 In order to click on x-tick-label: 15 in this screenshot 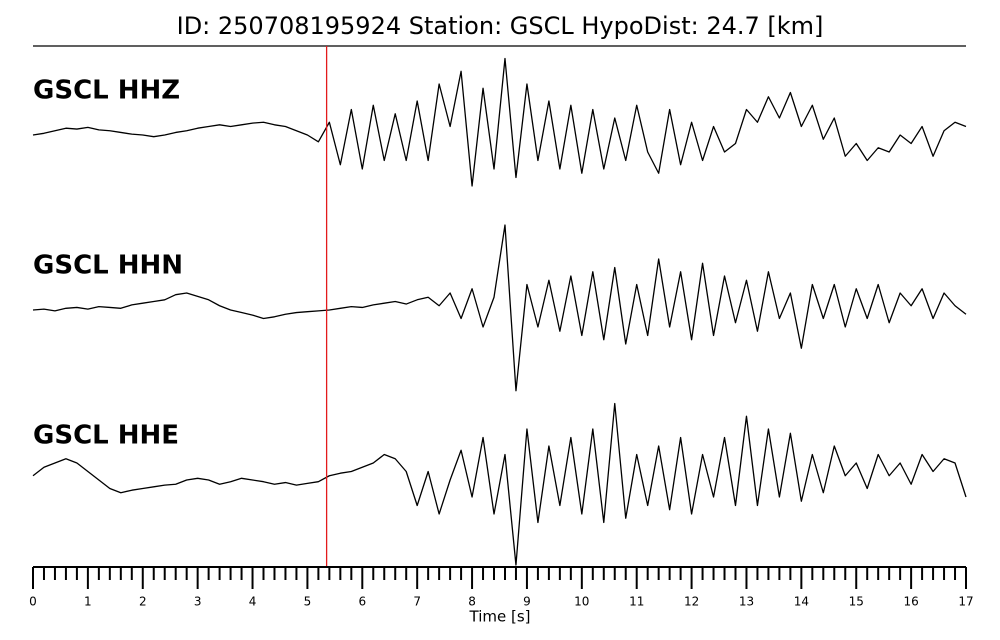, I will do `click(856, 602)`.